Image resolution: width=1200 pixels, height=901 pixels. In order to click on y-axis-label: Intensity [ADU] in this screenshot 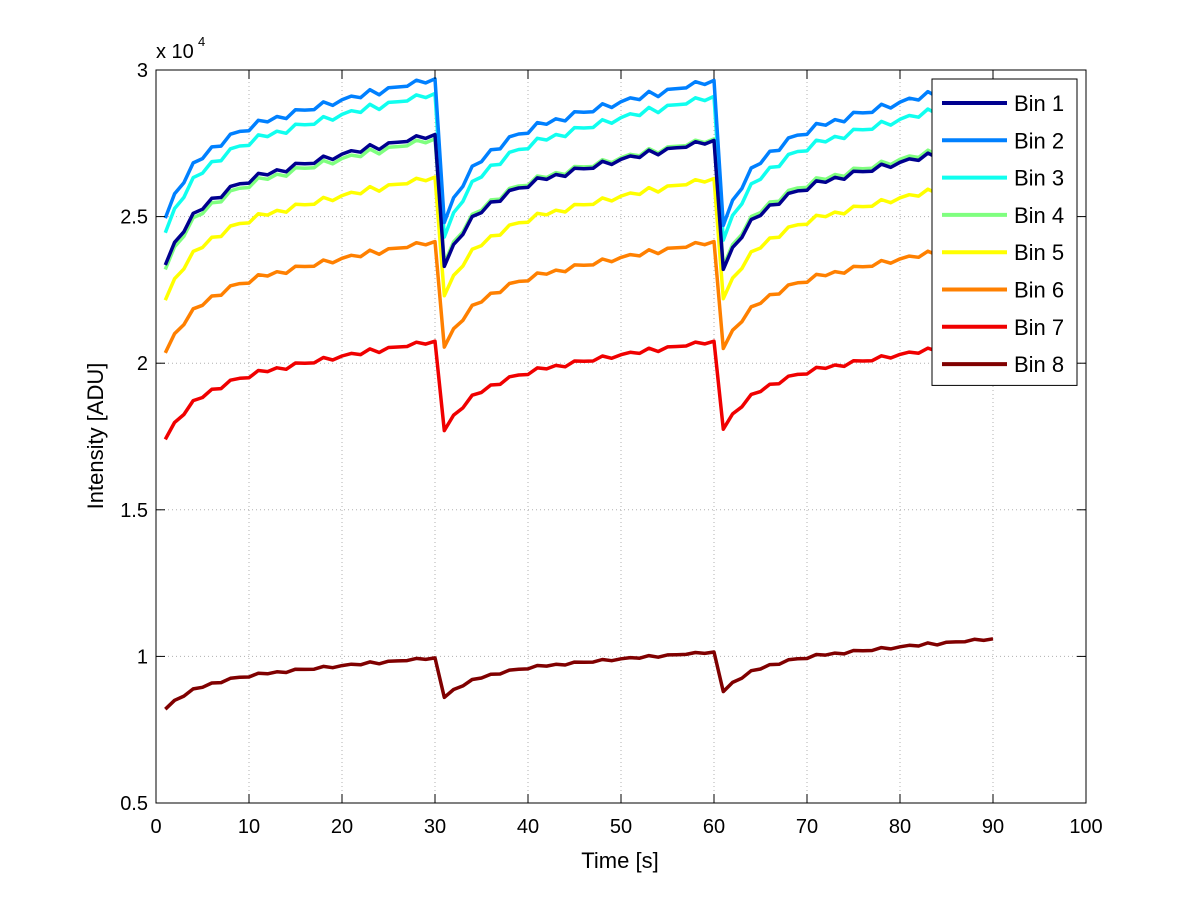, I will do `click(95, 436)`.